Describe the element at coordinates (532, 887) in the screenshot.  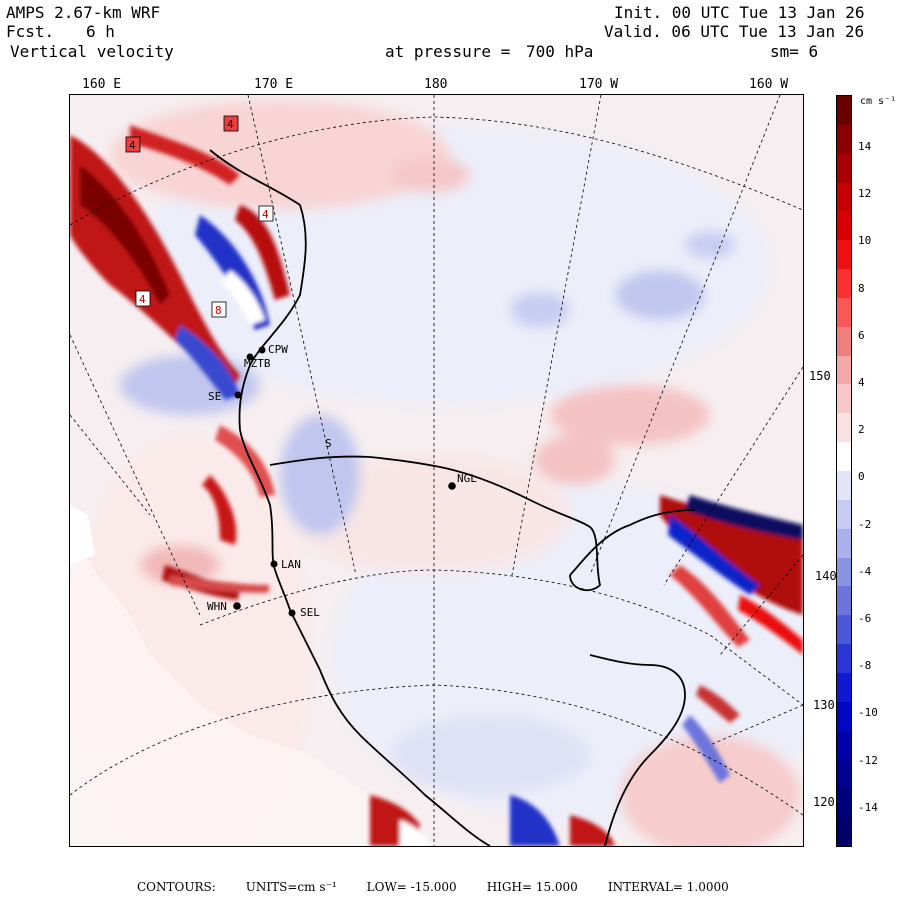
I see `footer-high: HIGH= 15.000` at that location.